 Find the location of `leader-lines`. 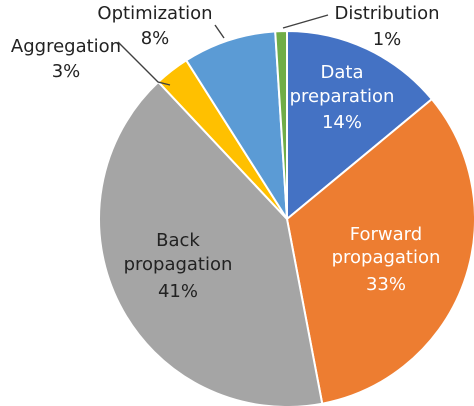

leader-lines is located at coordinates (223, 50).